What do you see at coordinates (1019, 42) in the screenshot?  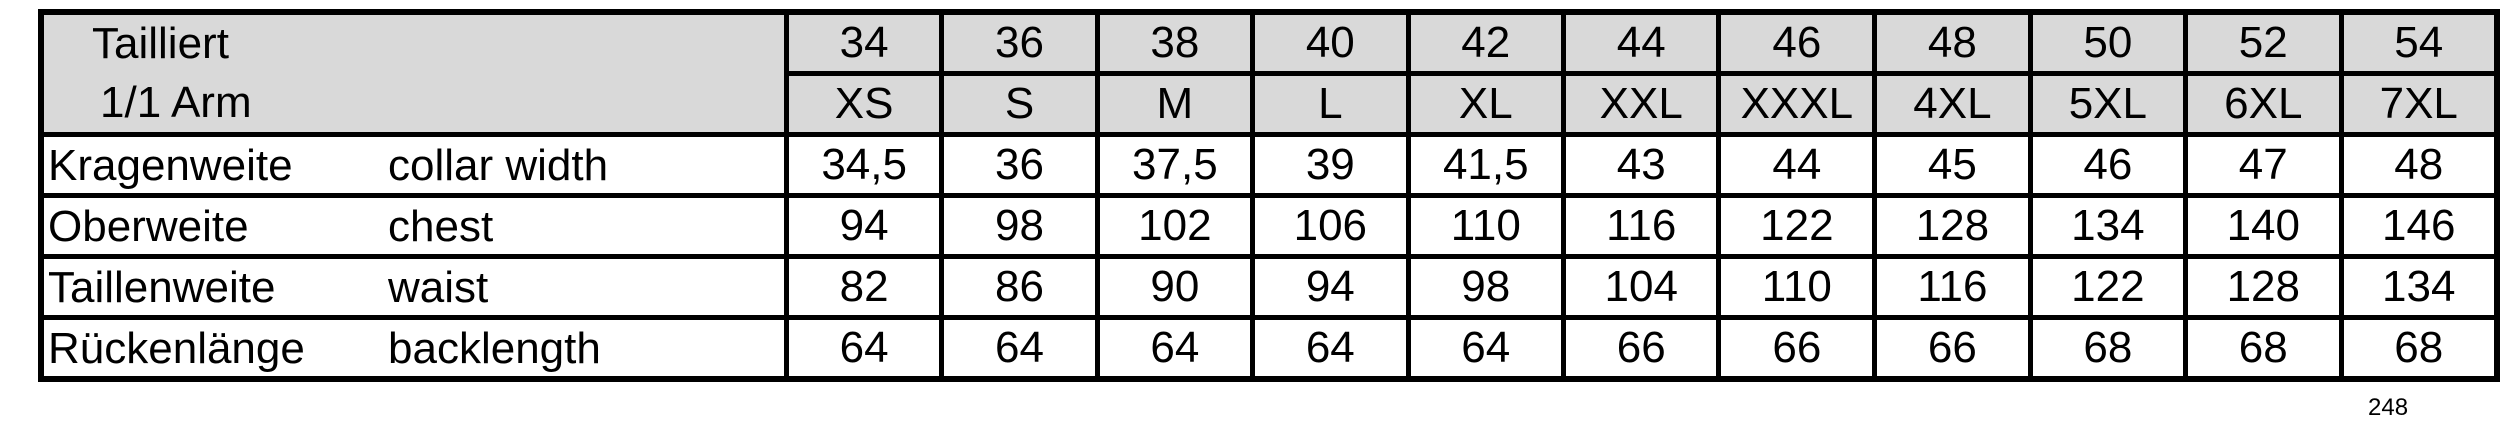 I see `size-numeric: 36` at bounding box center [1019, 42].